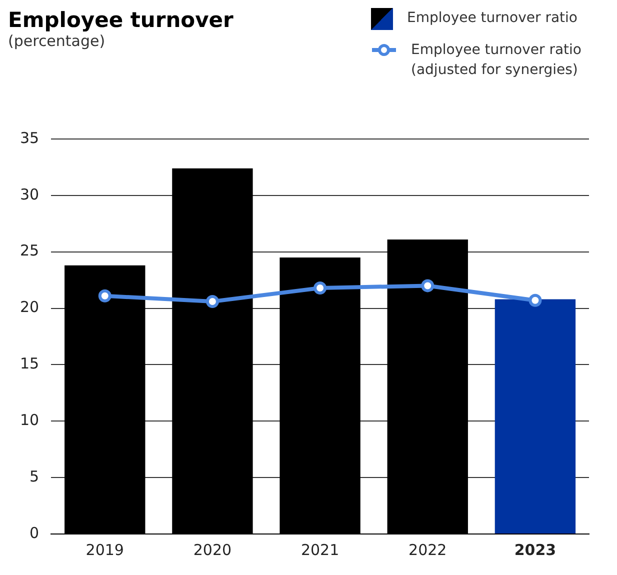  What do you see at coordinates (35, 533) in the screenshot?
I see `y-tick-label: 0` at bounding box center [35, 533].